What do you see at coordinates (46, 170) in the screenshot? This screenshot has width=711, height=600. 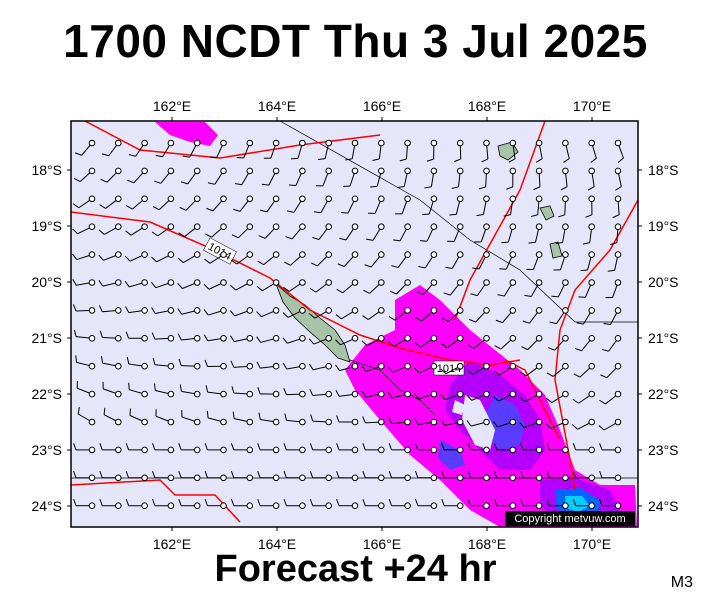 I see `lat-label-left: 18°S` at bounding box center [46, 170].